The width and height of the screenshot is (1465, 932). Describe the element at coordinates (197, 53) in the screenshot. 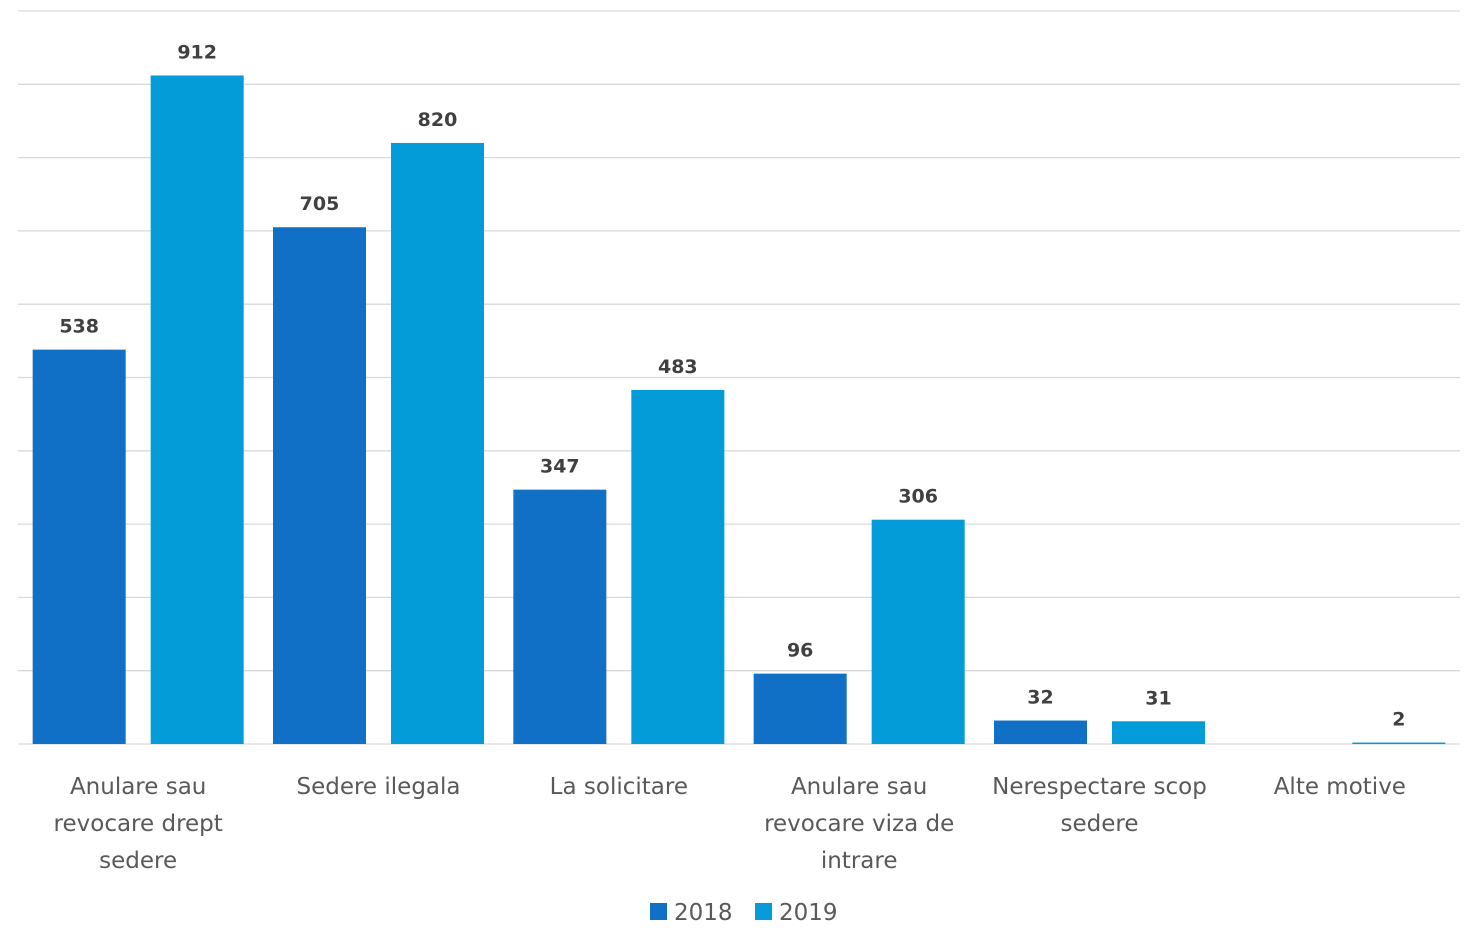

I see `data-label-2019-1: 912` at that location.